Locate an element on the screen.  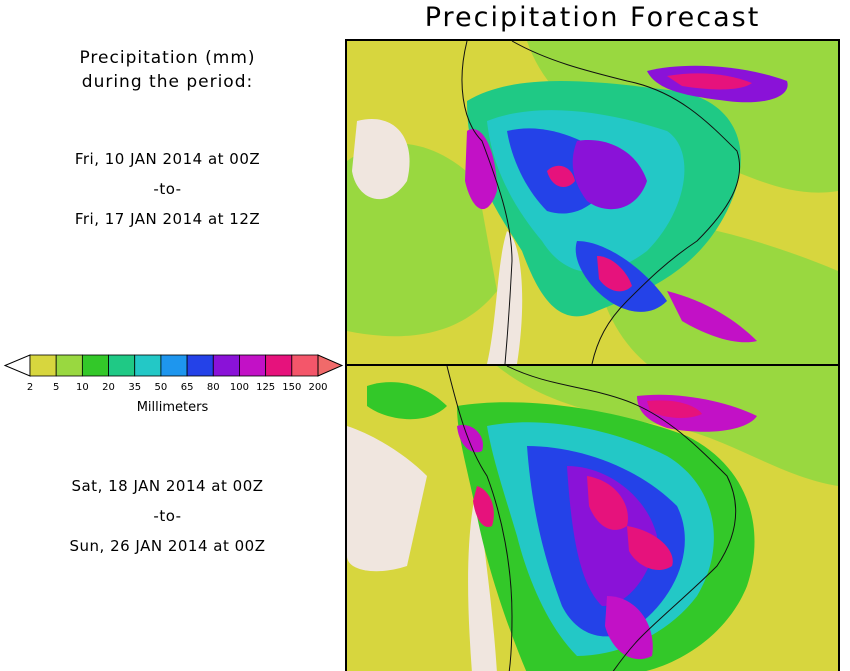
legend-under-arrow is located at coordinates (17, 365).